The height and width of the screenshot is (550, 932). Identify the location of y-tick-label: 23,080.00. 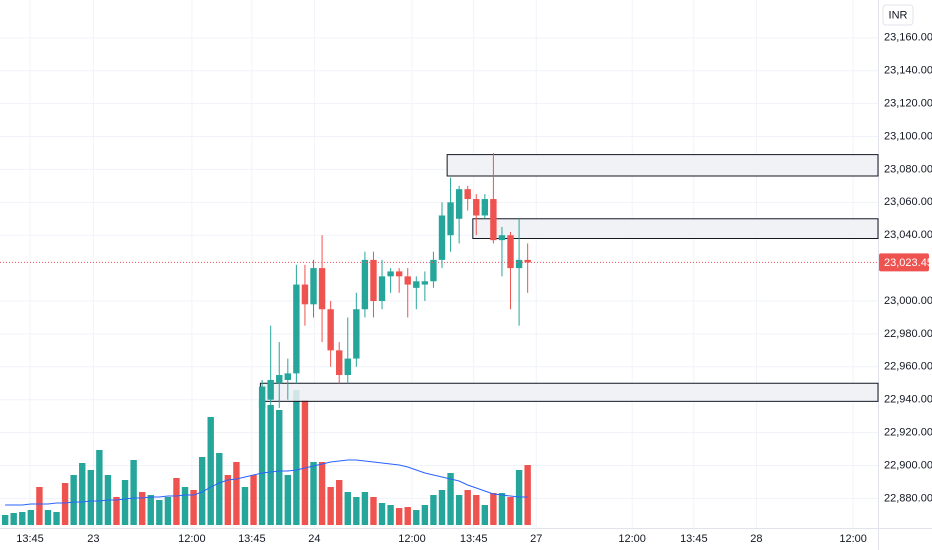
(908, 169).